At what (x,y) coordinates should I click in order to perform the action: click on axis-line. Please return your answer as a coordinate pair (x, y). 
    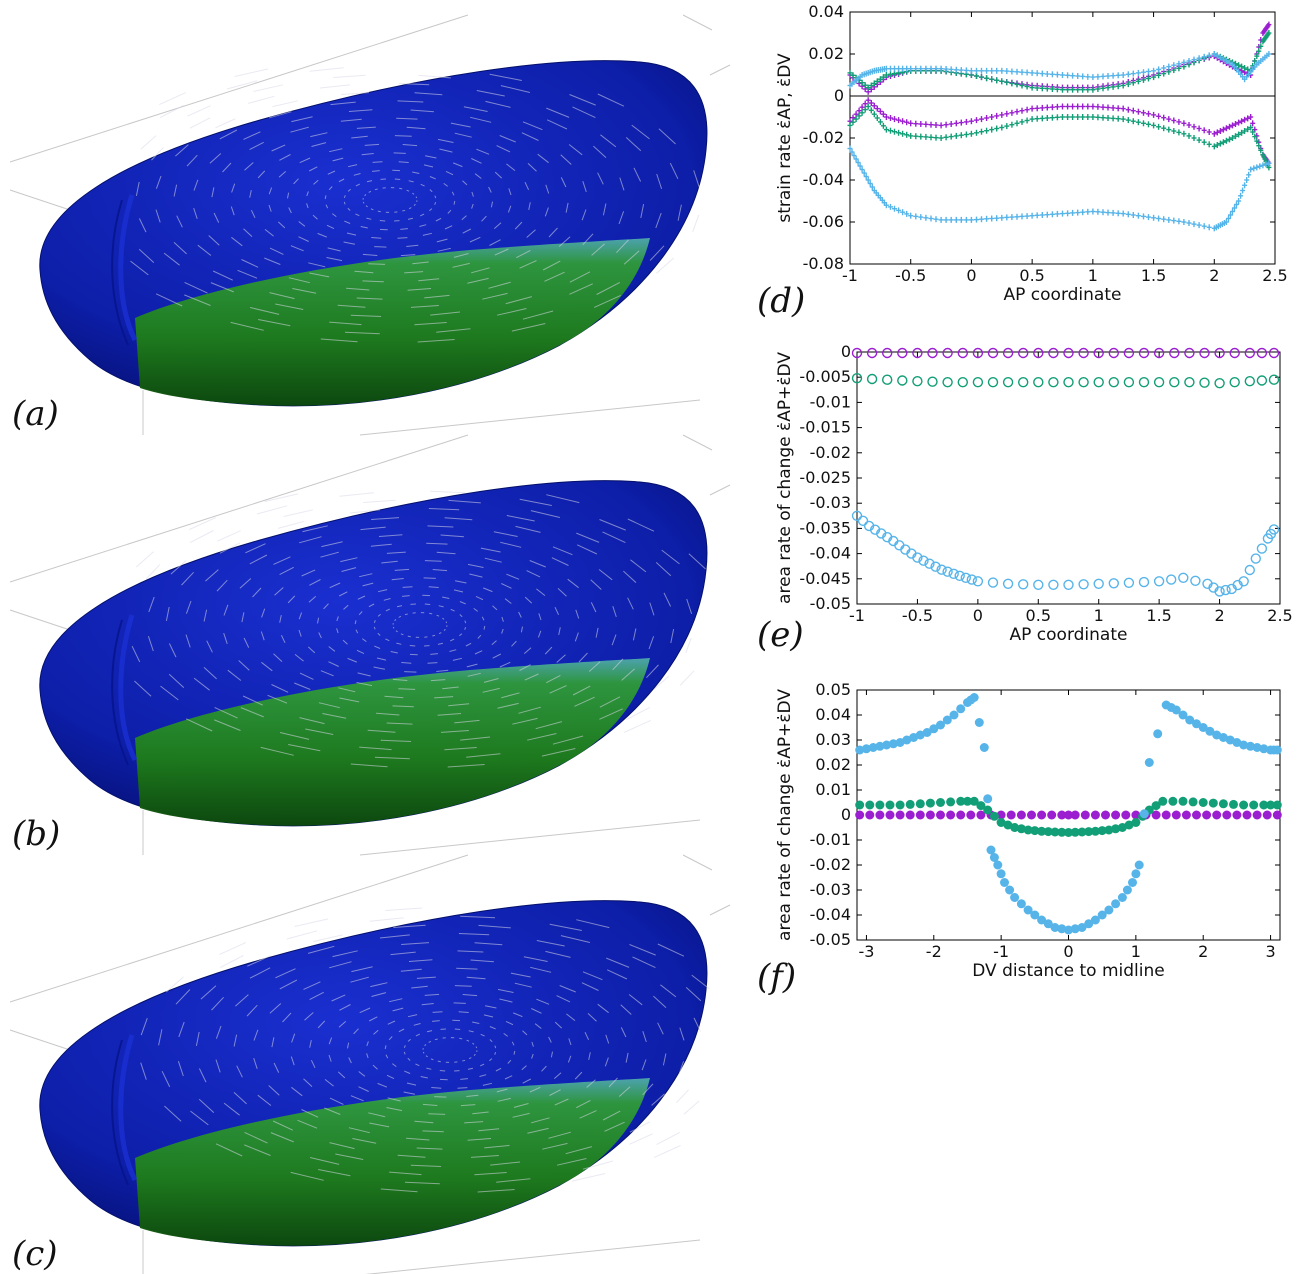
    Looking at the image, I should click on (697, 442).